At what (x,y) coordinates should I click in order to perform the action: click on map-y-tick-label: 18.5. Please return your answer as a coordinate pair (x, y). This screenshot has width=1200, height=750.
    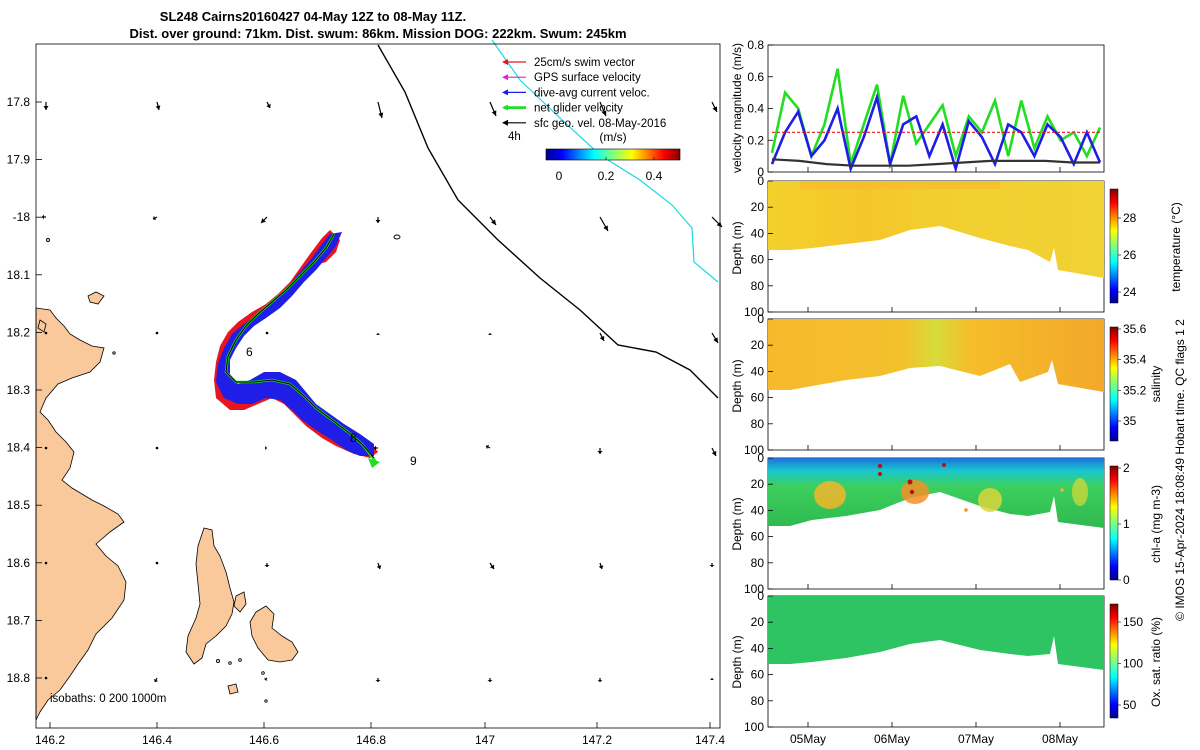
    Looking at the image, I should click on (19, 505).